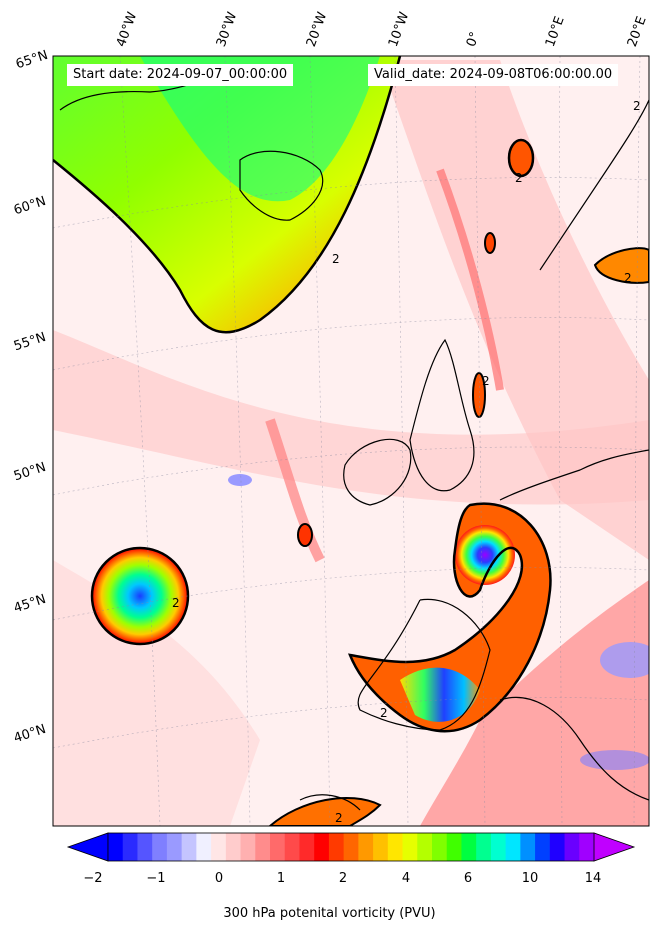  What do you see at coordinates (281, 878) in the screenshot?
I see `colorbar-tick: 1` at bounding box center [281, 878].